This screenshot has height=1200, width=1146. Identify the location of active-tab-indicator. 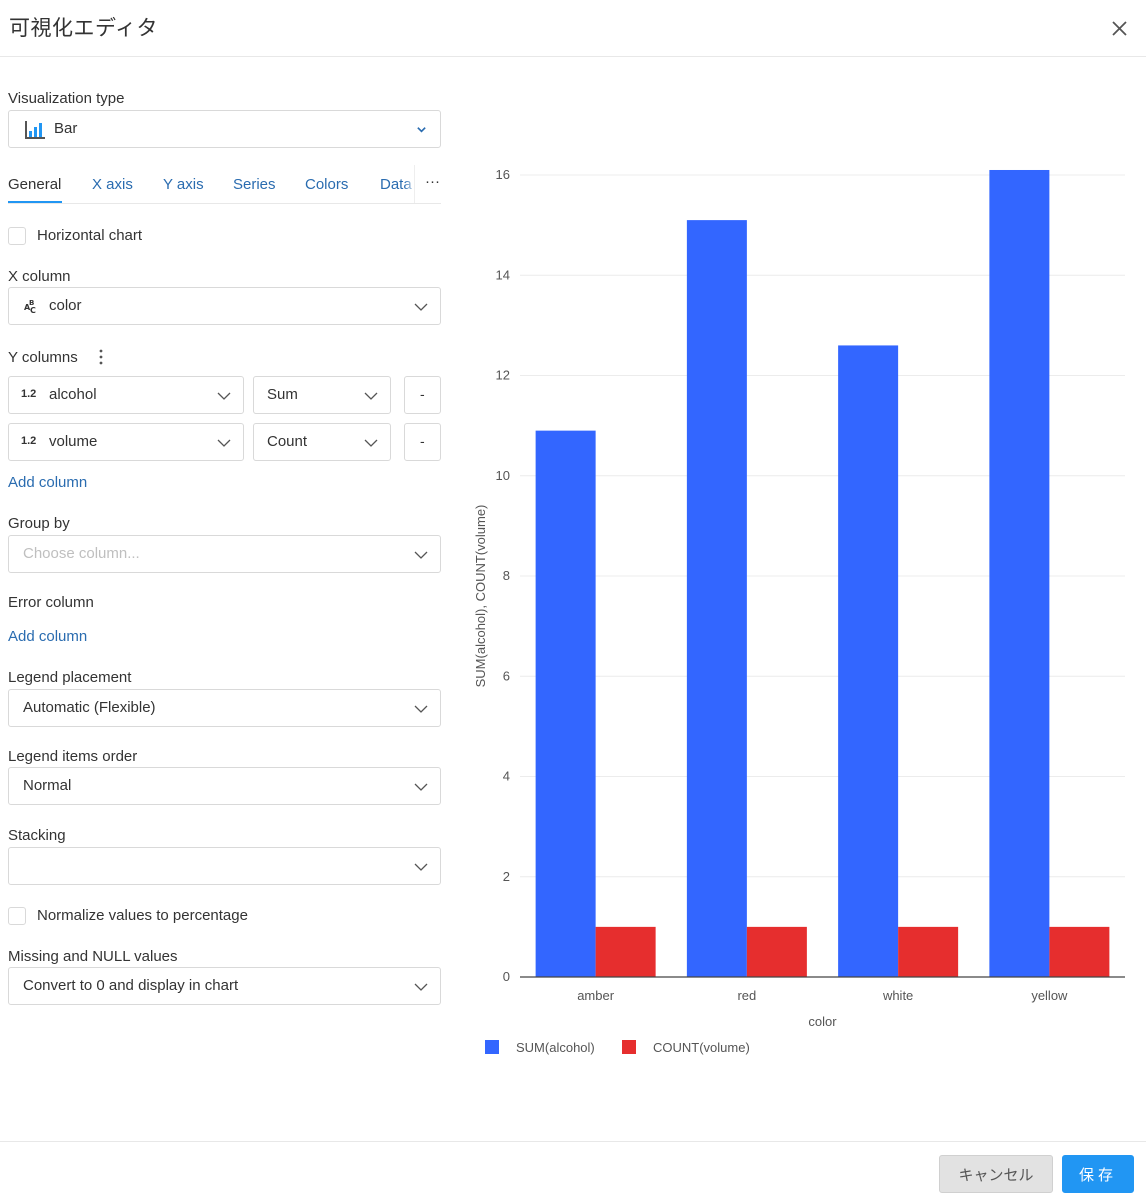
(35, 202).